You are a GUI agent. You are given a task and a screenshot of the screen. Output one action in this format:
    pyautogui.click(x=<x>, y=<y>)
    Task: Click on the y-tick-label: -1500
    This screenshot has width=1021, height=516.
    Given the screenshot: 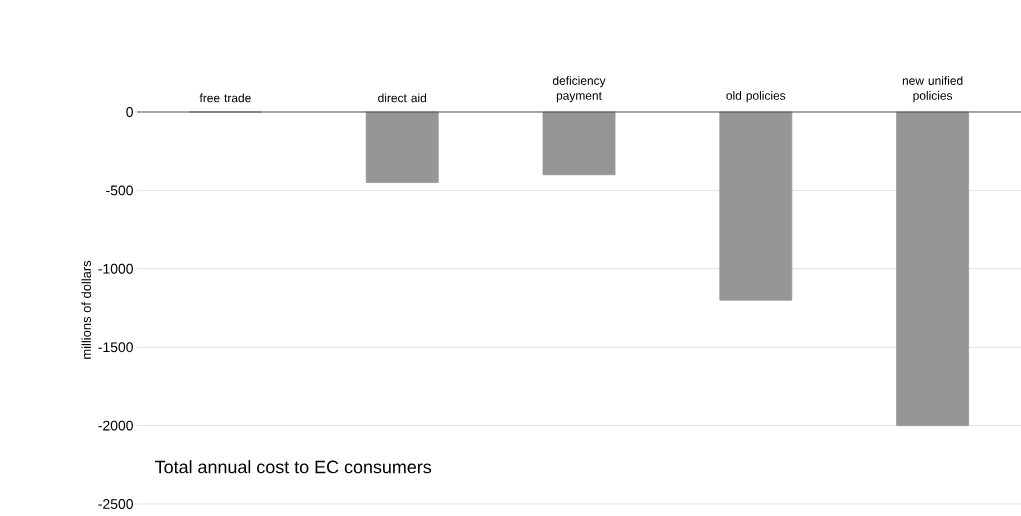 What is the action you would take?
    pyautogui.click(x=115, y=347)
    